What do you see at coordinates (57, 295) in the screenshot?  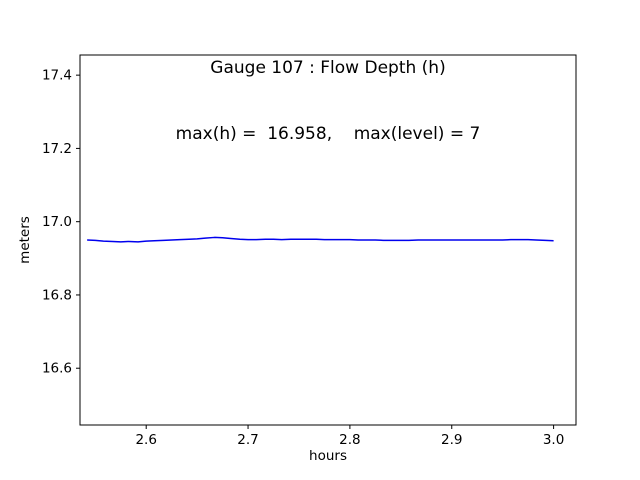 I see `y-tick-label: 16.8` at bounding box center [57, 295].